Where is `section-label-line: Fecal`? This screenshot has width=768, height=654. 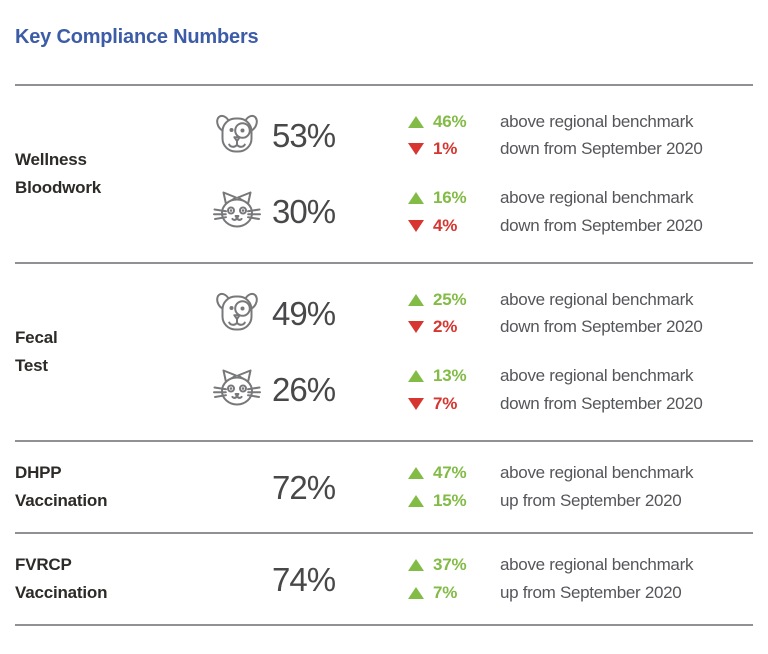
section-label-line: Fecal is located at coordinates (36, 337).